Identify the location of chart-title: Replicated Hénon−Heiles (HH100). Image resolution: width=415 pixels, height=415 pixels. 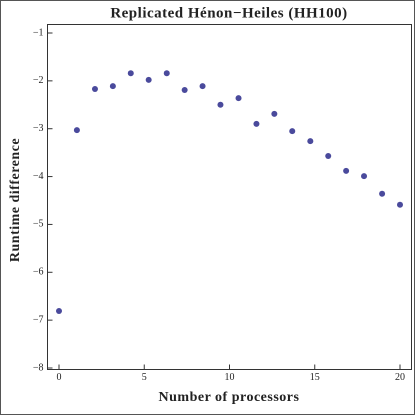
(228, 13).